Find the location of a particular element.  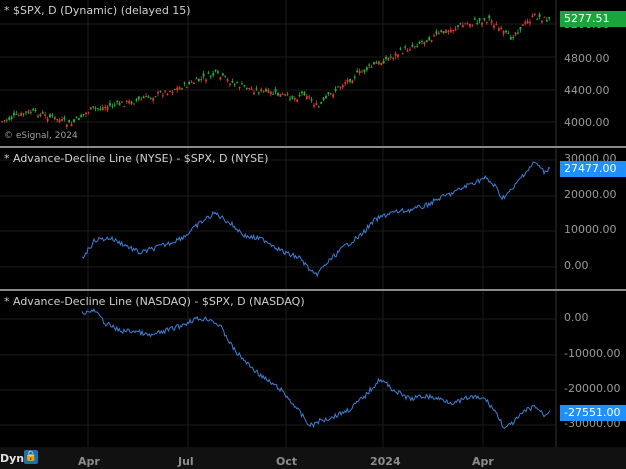

lock-icon: 🔒 is located at coordinates (31, 457).